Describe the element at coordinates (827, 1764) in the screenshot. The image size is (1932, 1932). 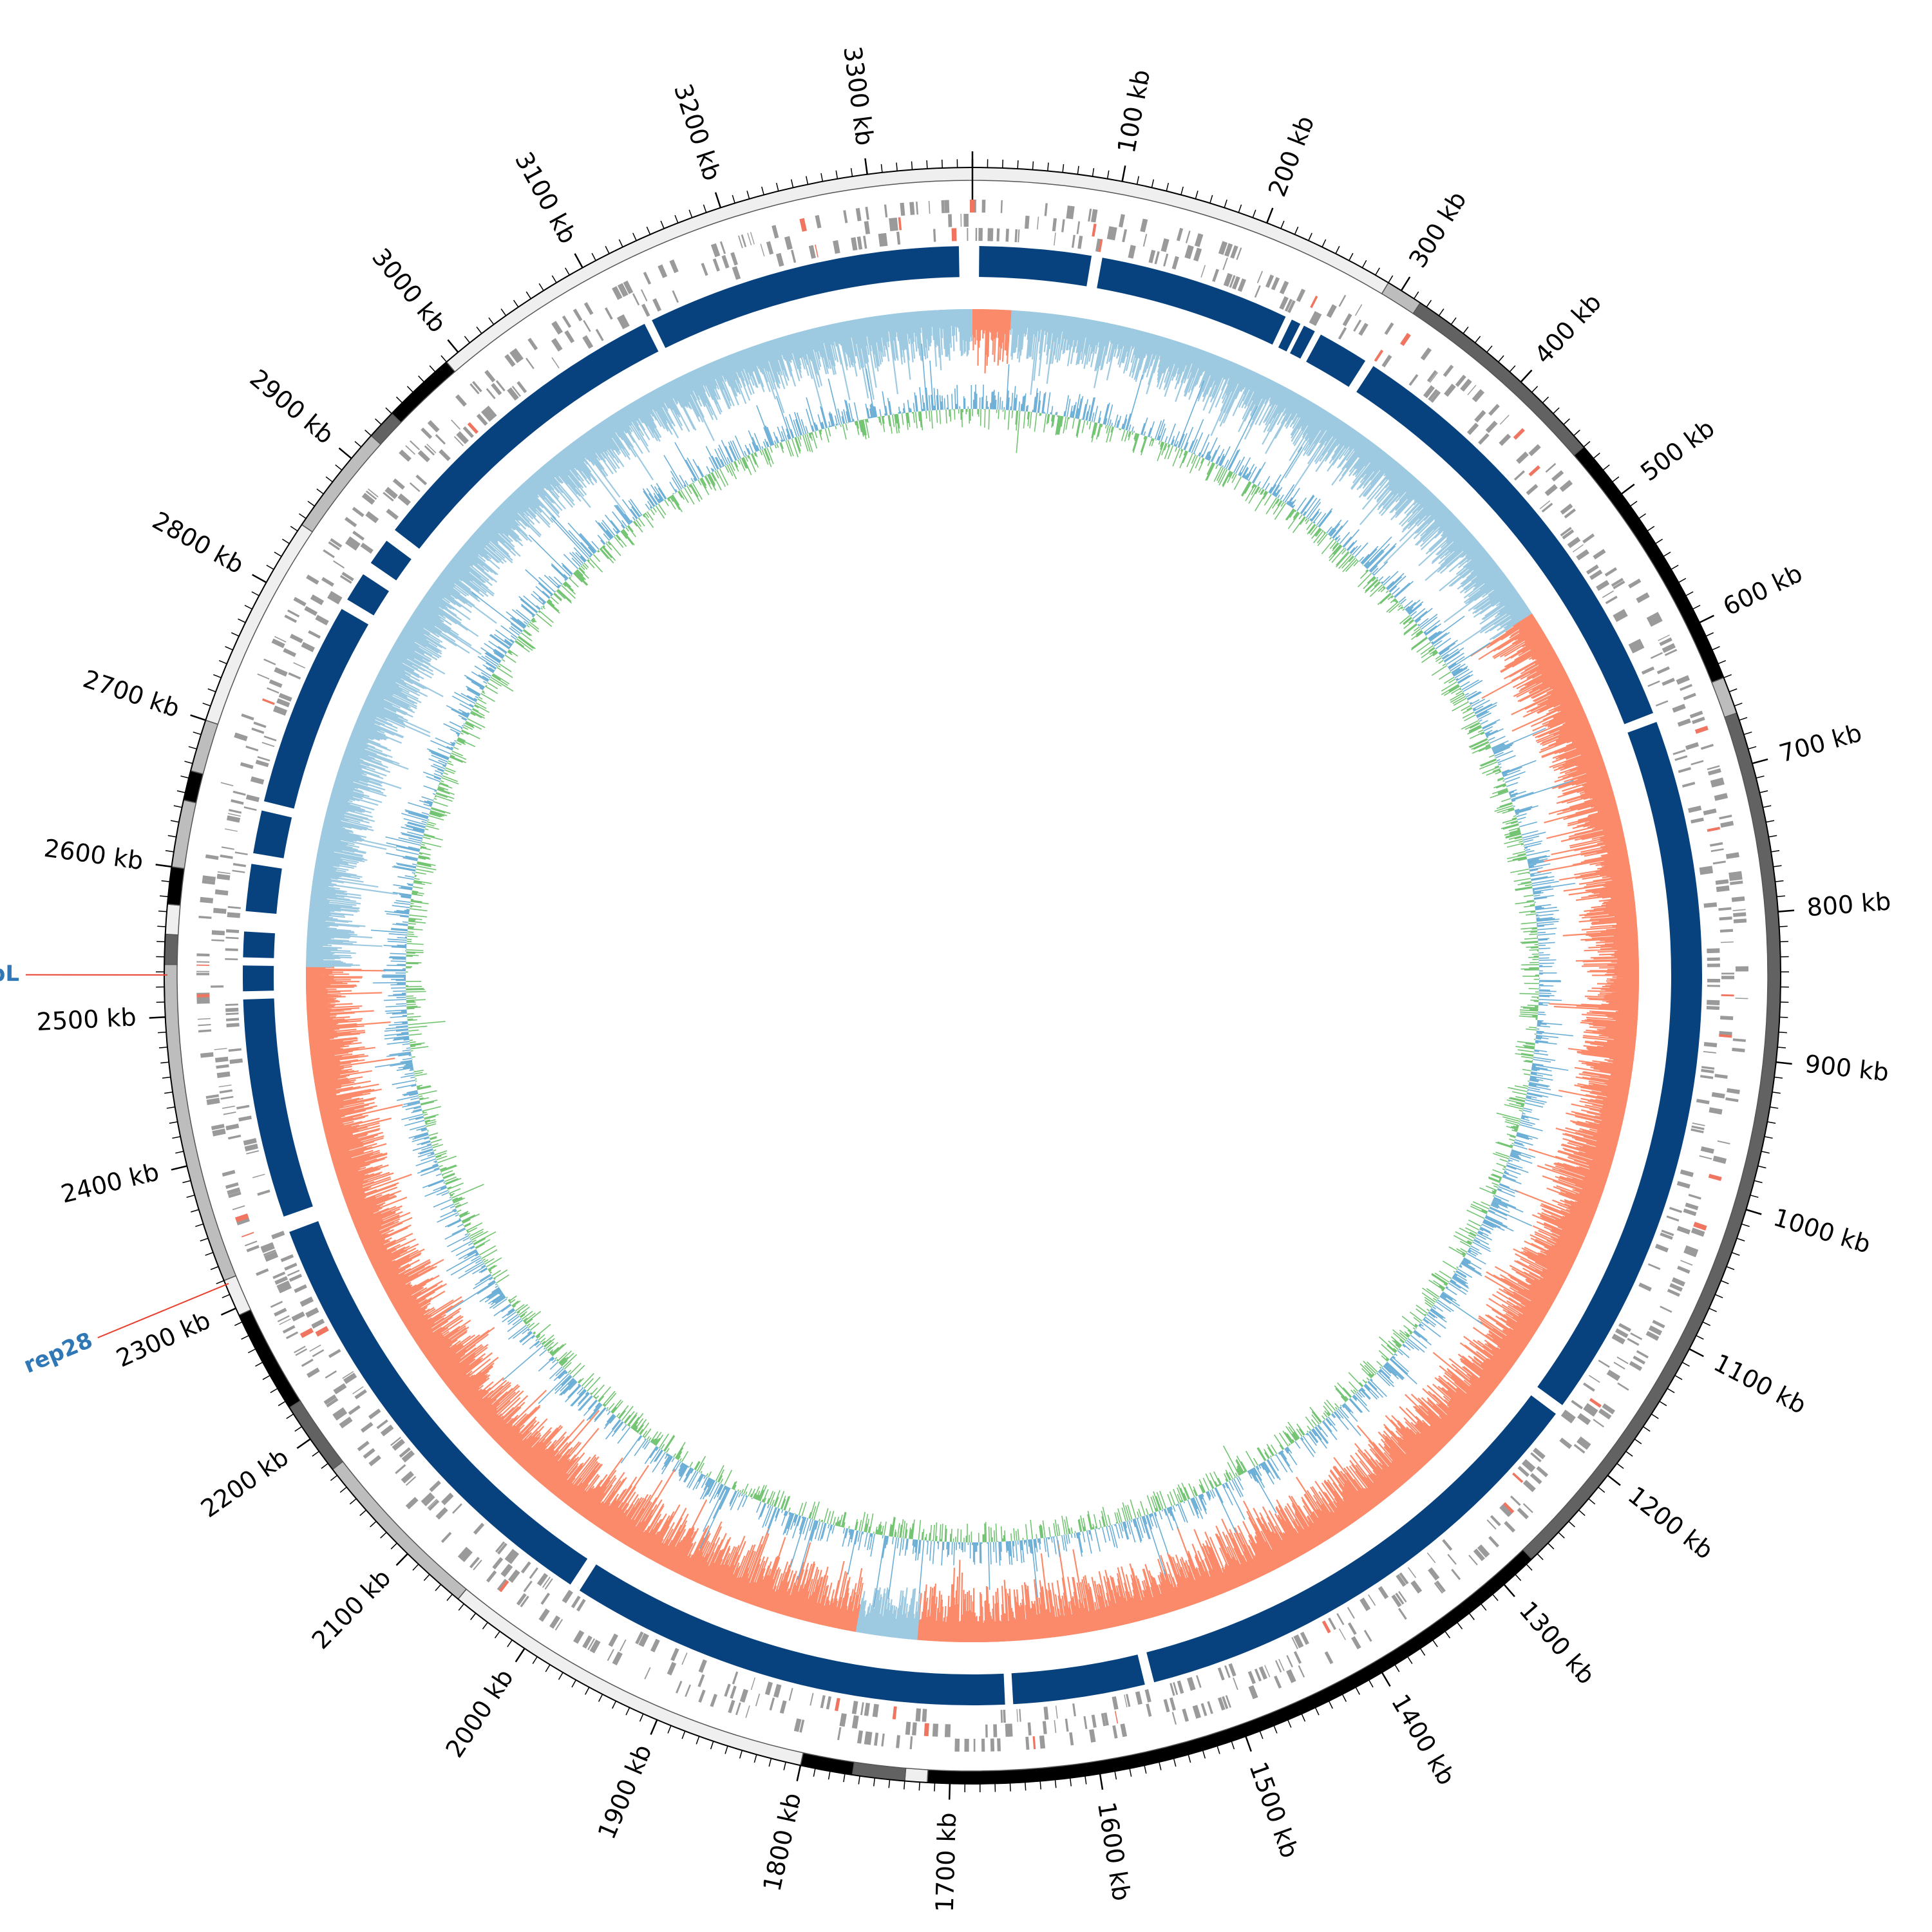
I see `outer-band-segment` at that location.